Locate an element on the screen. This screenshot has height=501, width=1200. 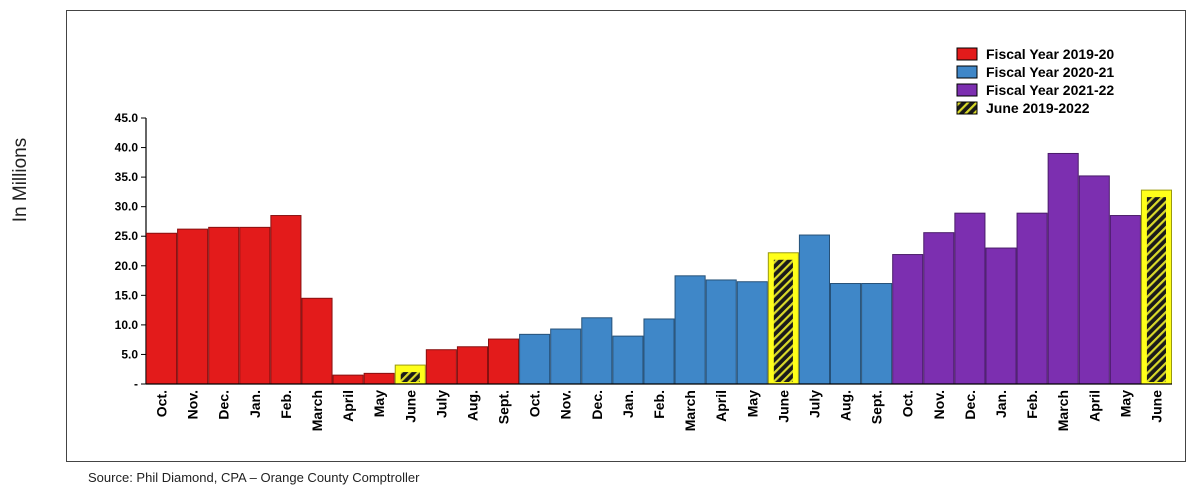
y-tick-label: 15.0 is located at coordinates (127, 295).